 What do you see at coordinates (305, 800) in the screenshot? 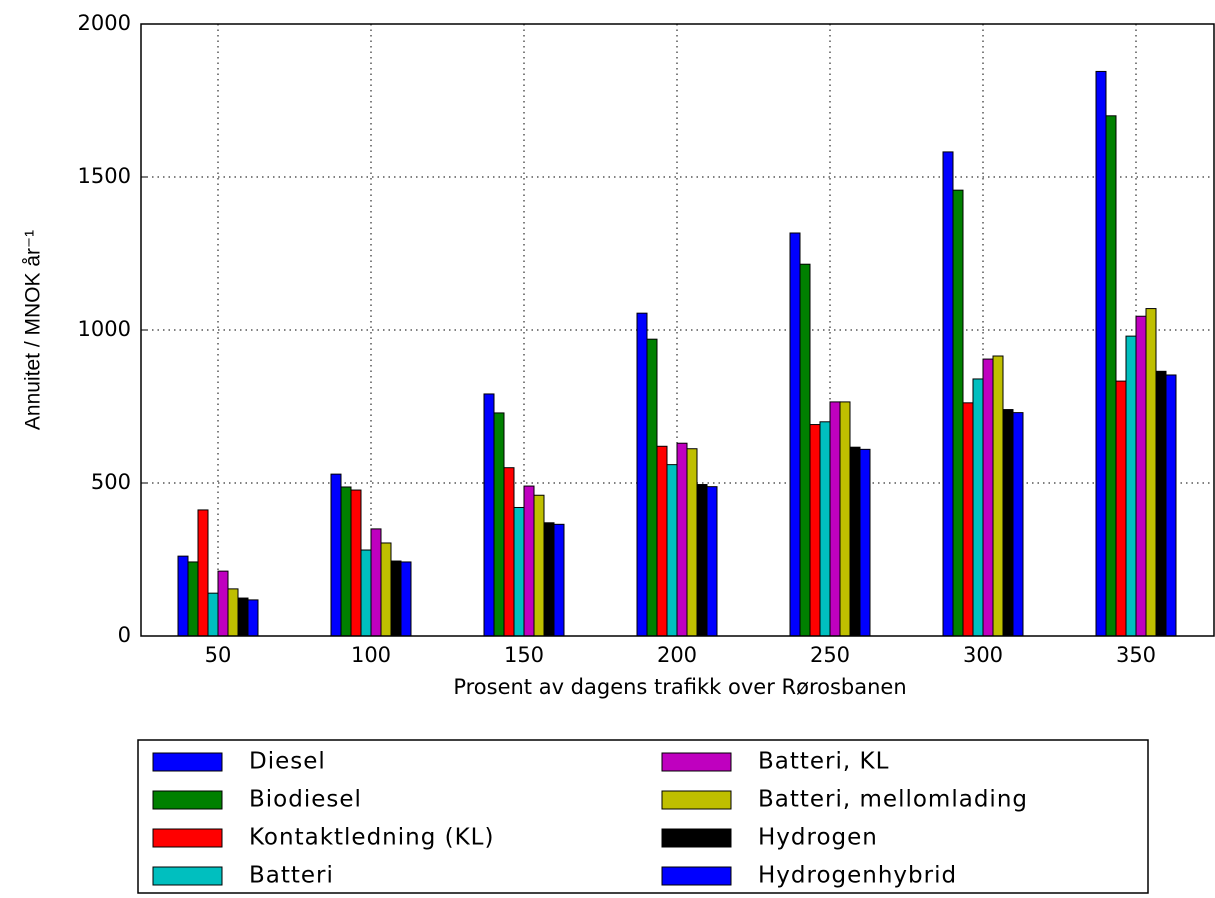
I see `legend-label: Biodiesel` at bounding box center [305, 800].